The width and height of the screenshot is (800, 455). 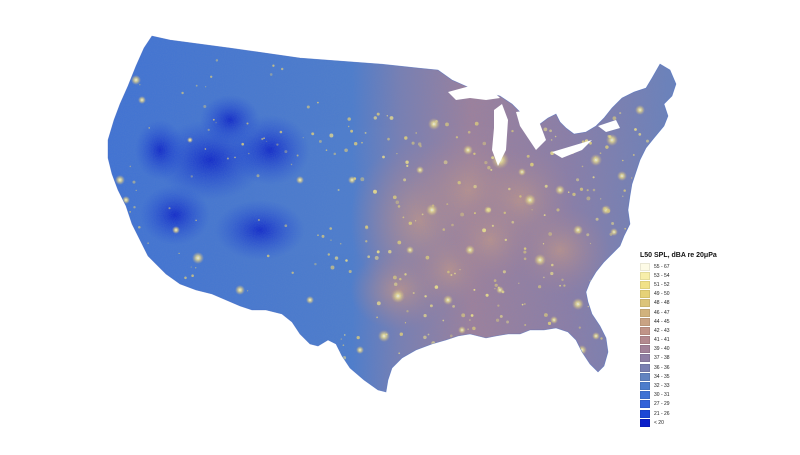 I want to click on legend-label: 48 - 48, so click(x=662, y=303).